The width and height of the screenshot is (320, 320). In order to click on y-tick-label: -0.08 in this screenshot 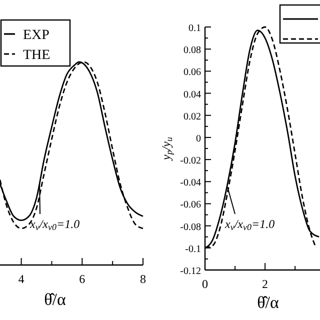, I will do `click(190, 227)`.